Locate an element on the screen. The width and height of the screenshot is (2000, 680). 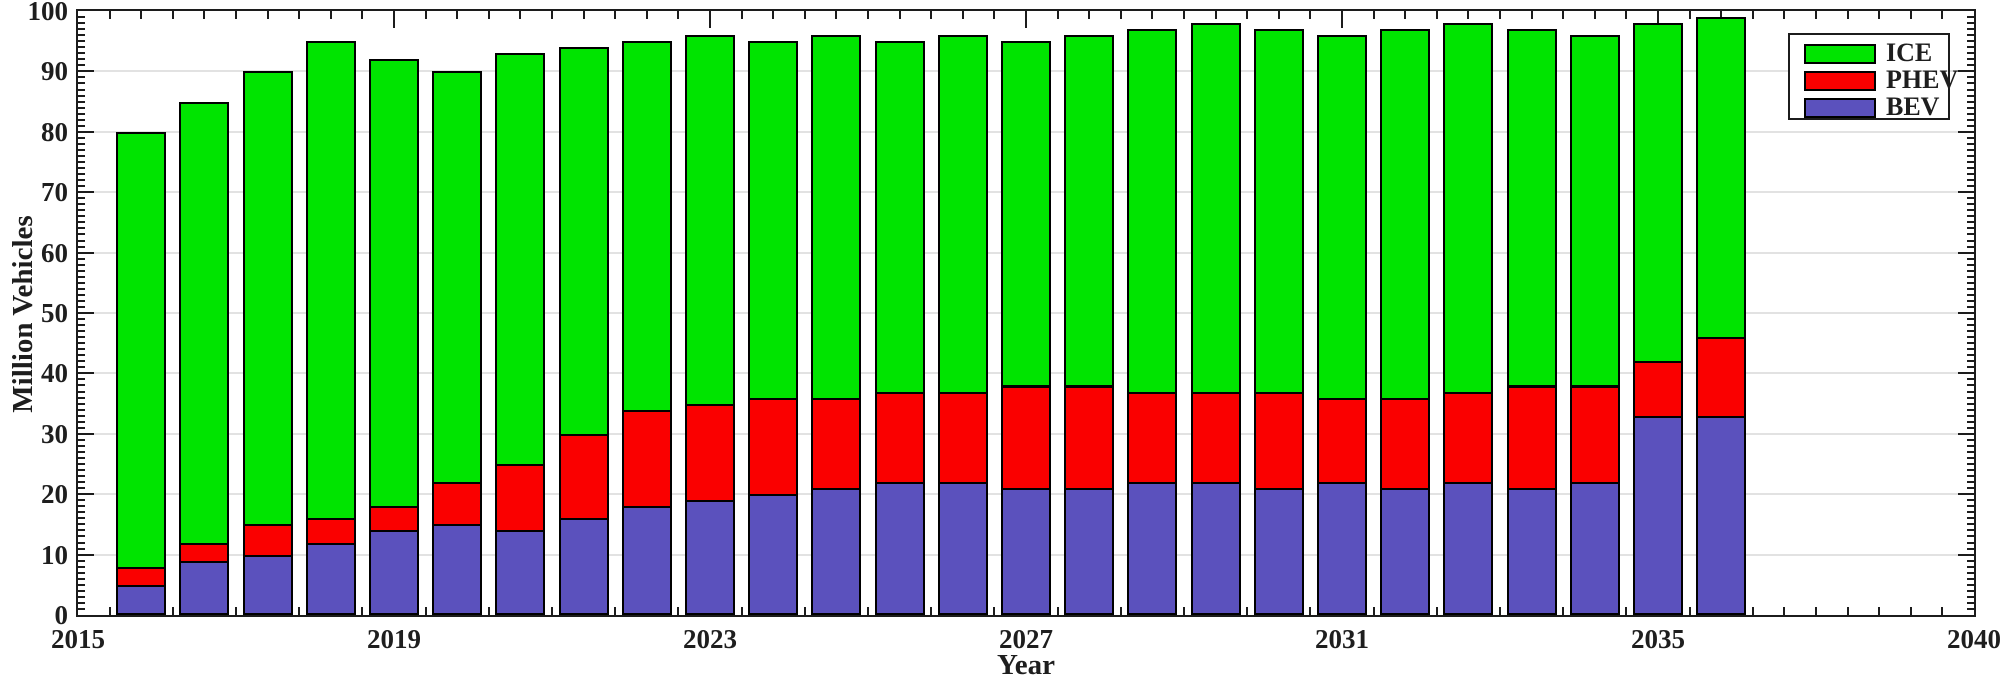
y-tick-label: 90 is located at coordinates (54, 71).